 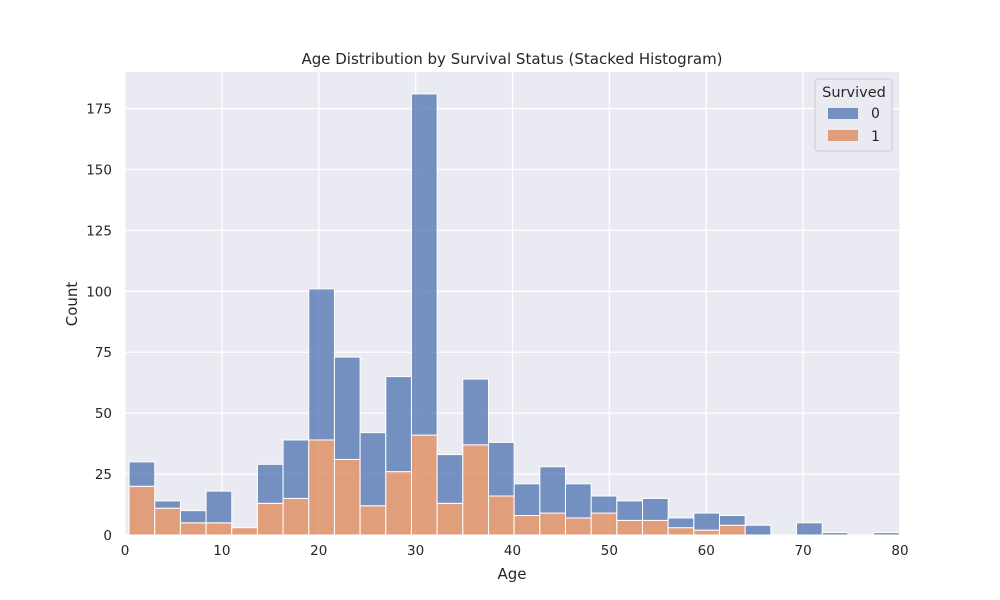 I want to click on legend: Survived 0 1, so click(x=853, y=115).